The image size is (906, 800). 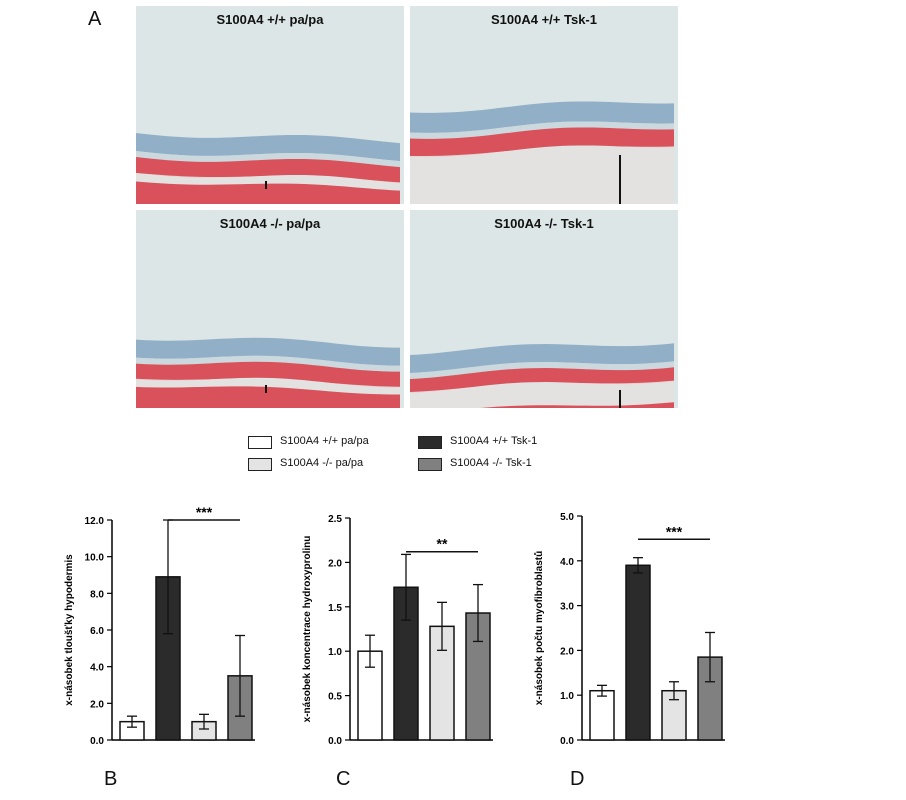 I want to click on histology-panel-2: S100A4 +/+ Tsk-1, so click(x=544, y=105).